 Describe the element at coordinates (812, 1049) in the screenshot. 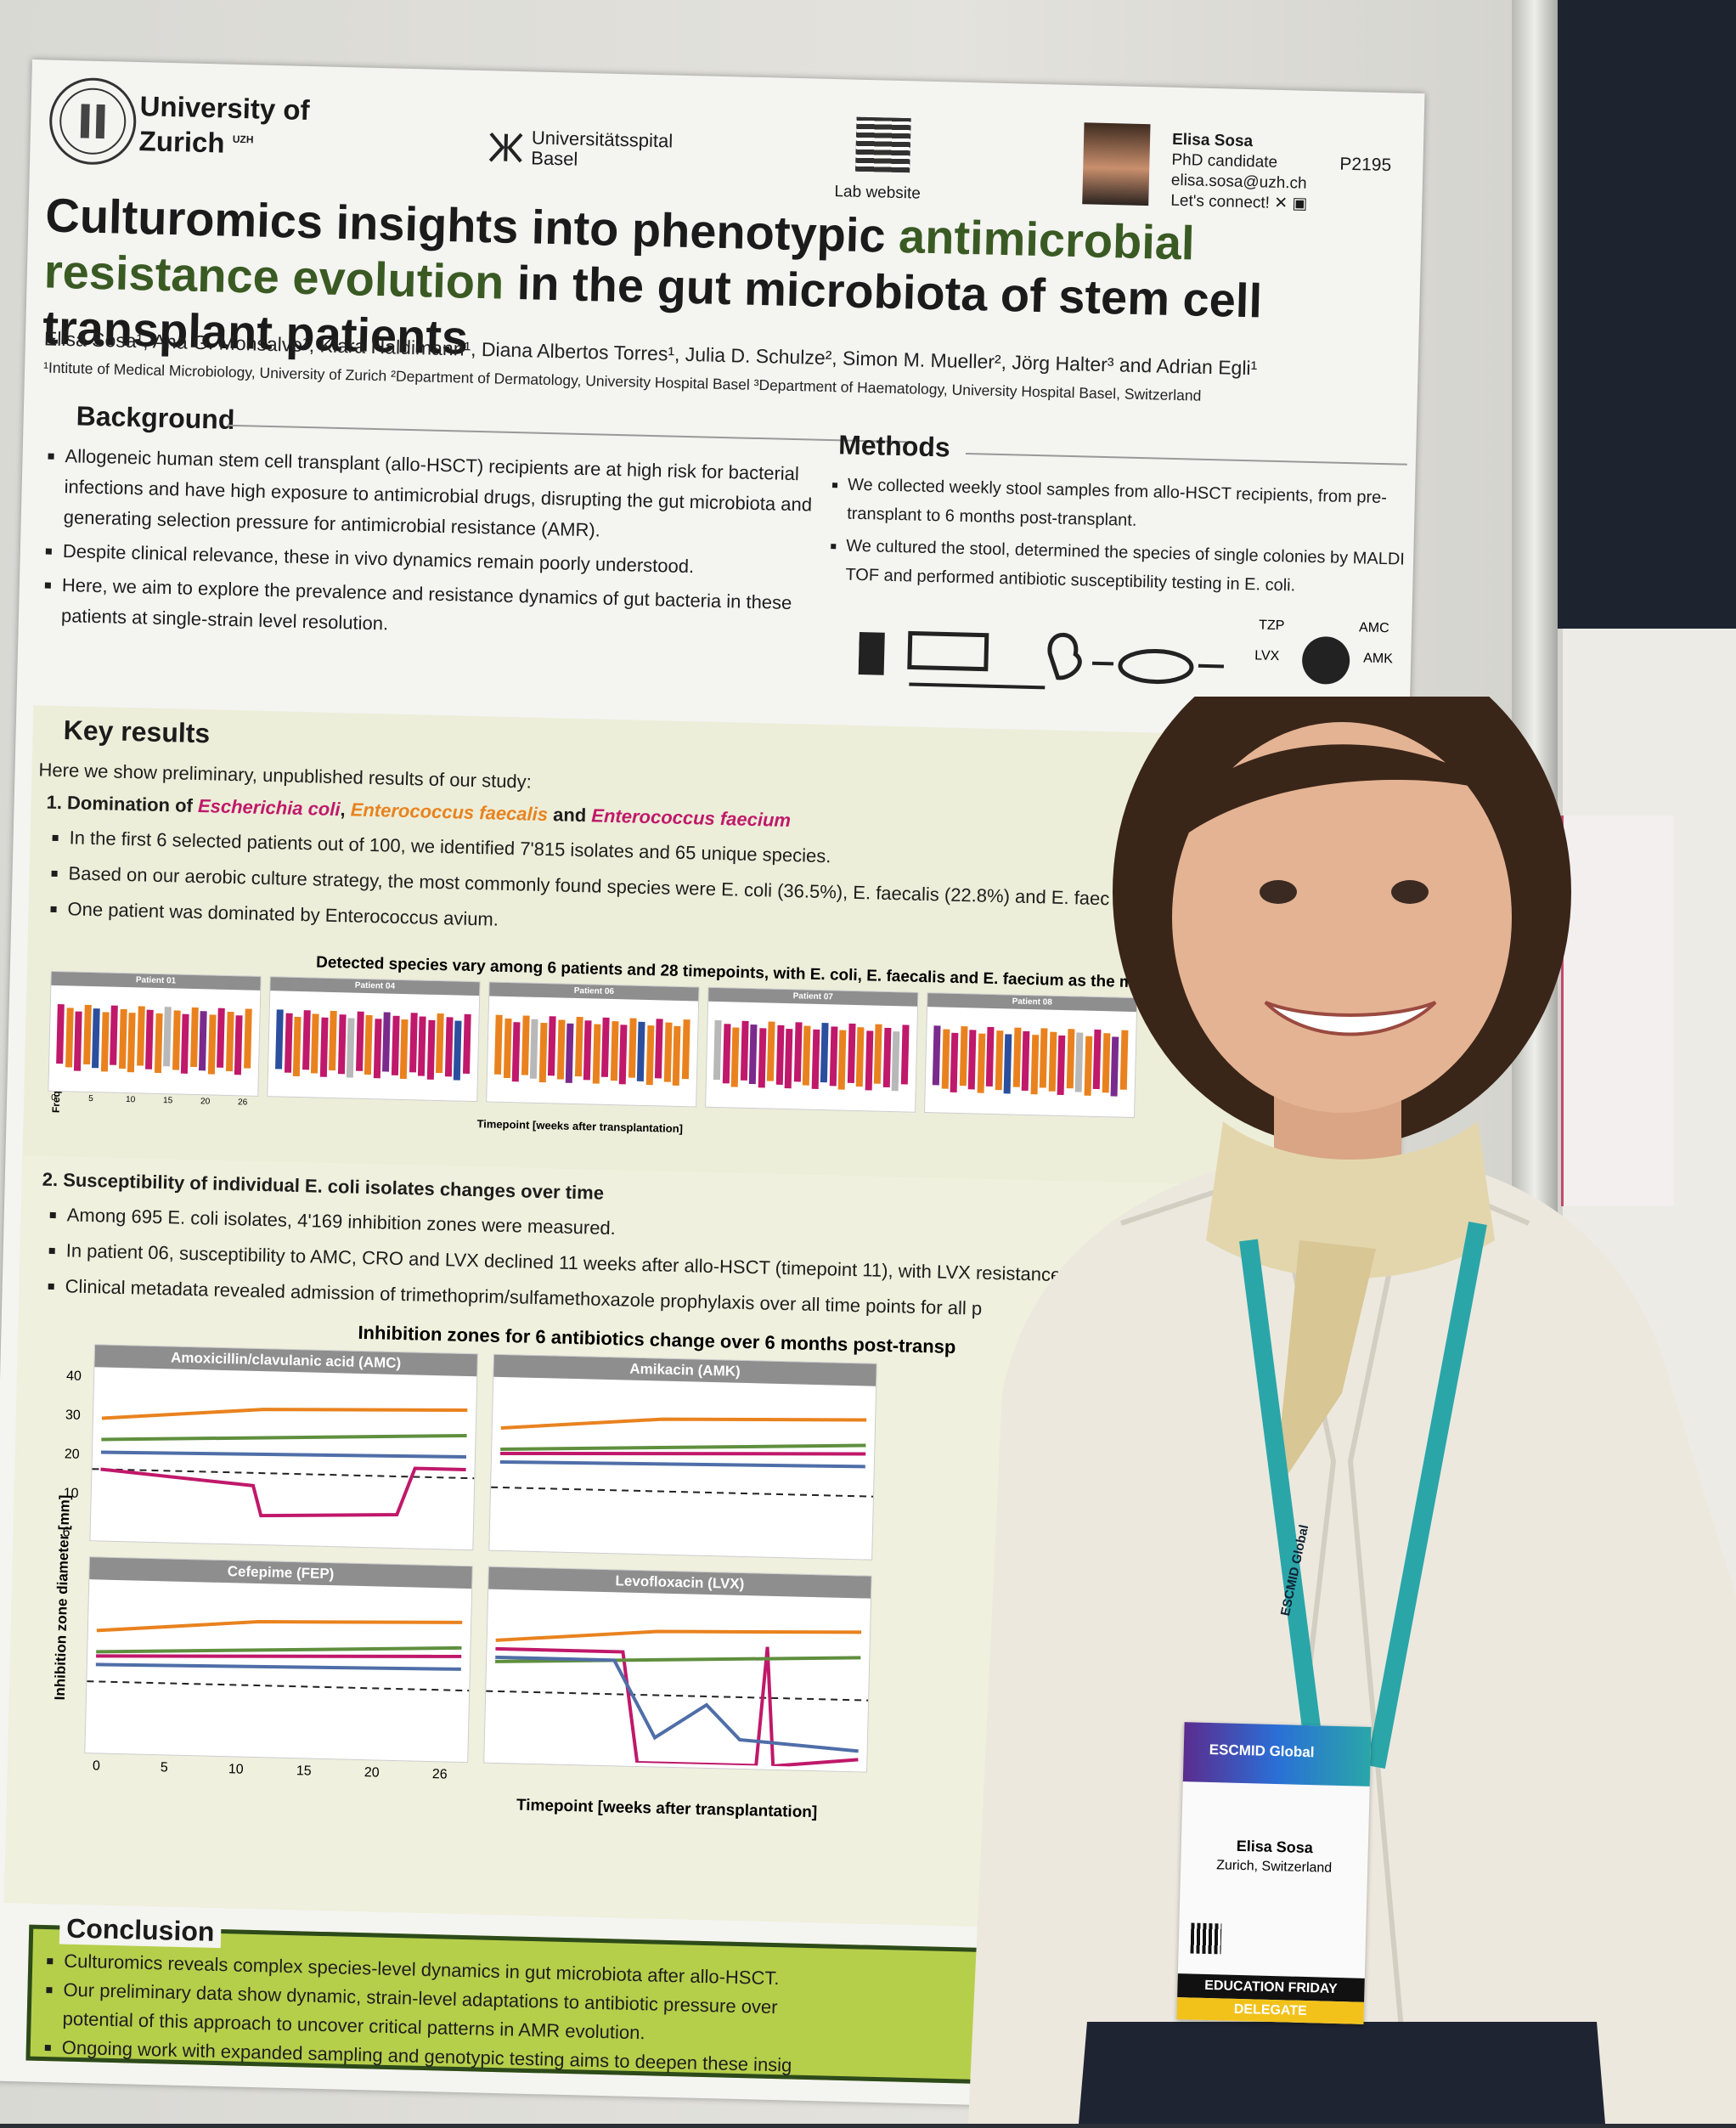

I see `chart1-facet: Patient 07` at that location.